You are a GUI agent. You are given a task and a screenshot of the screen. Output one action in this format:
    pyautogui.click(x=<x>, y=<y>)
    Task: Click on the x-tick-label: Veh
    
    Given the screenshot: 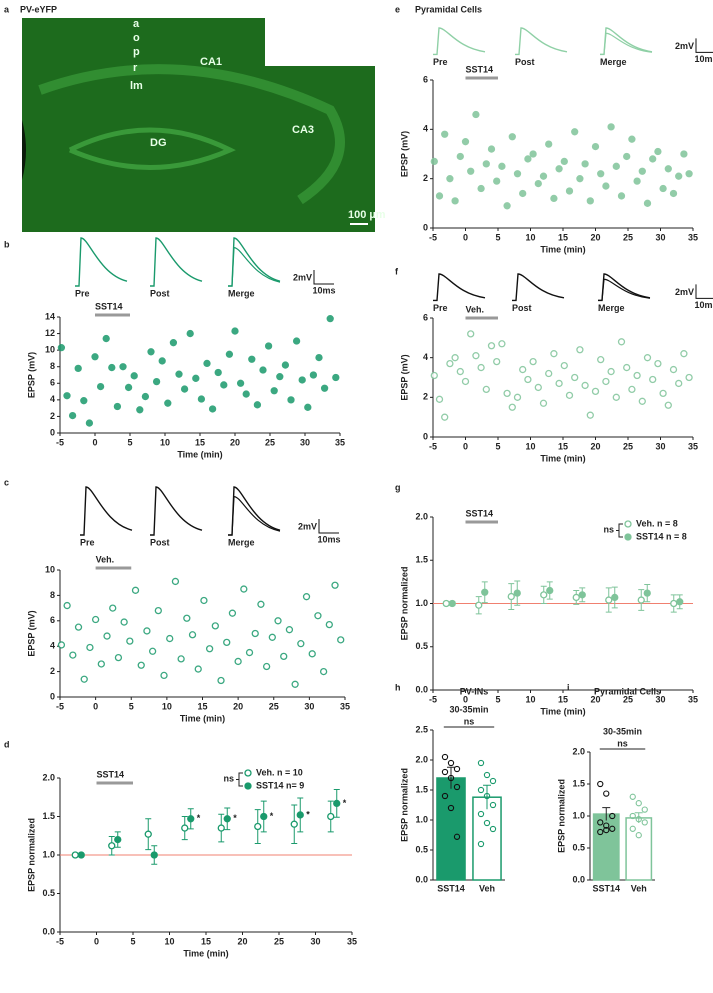 What is the action you would take?
    pyautogui.click(x=639, y=888)
    